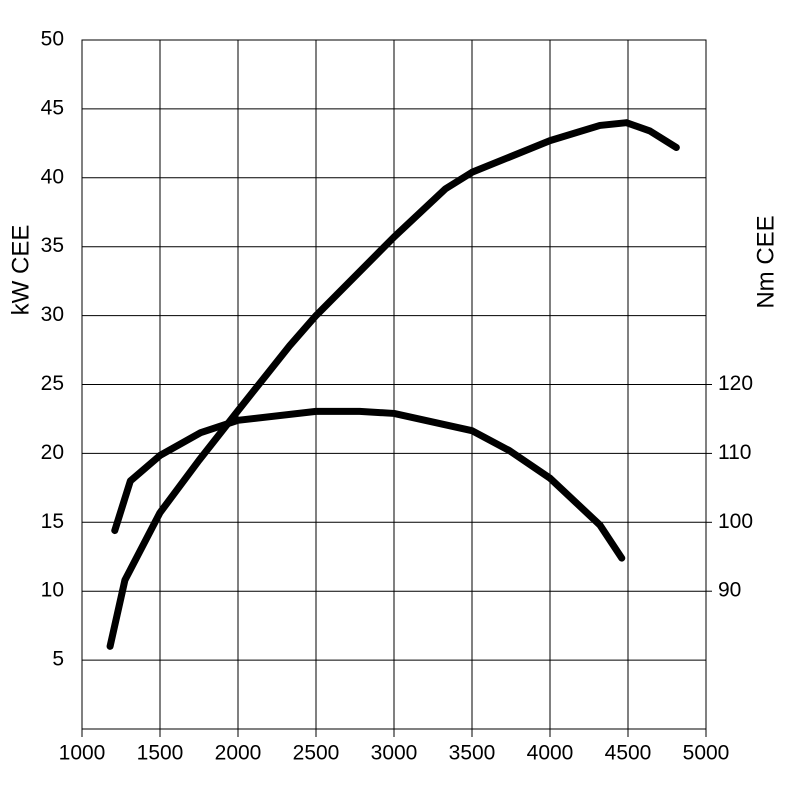 The width and height of the screenshot is (800, 800). What do you see at coordinates (238, 753) in the screenshot?
I see `x-tick-label: 2000` at bounding box center [238, 753].